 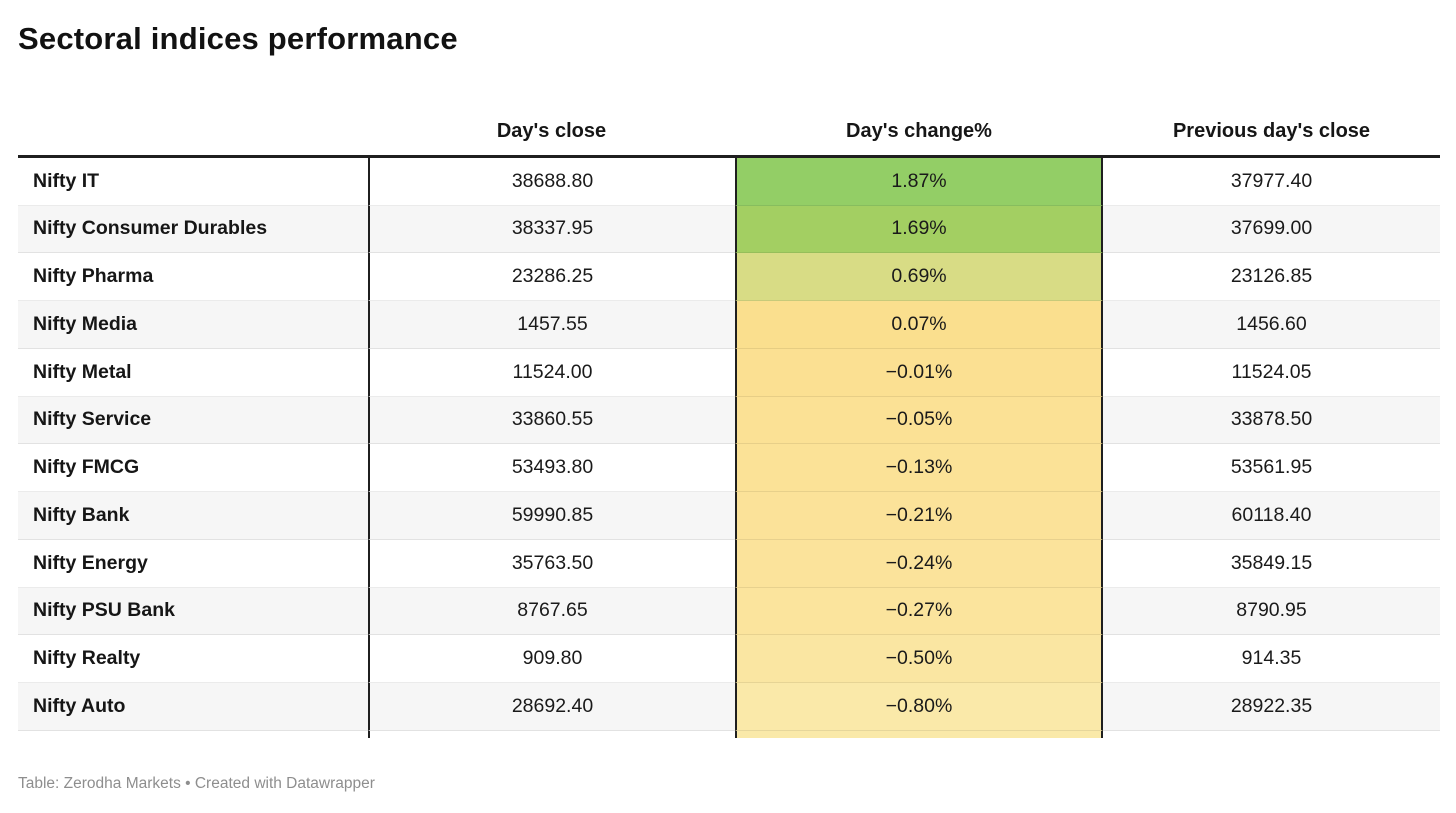 I want to click on days-change-cell: 0.69%, so click(x=919, y=277).